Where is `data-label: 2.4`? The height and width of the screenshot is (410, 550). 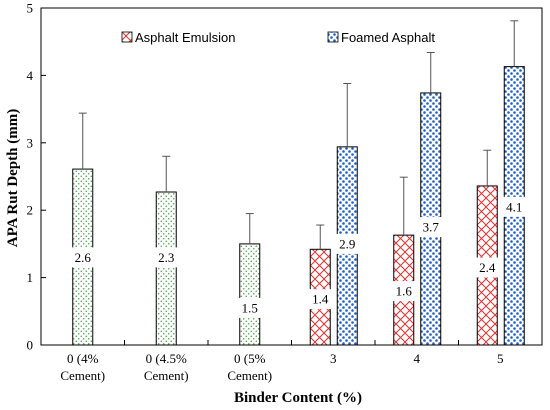 data-label: 2.4 is located at coordinates (487, 267).